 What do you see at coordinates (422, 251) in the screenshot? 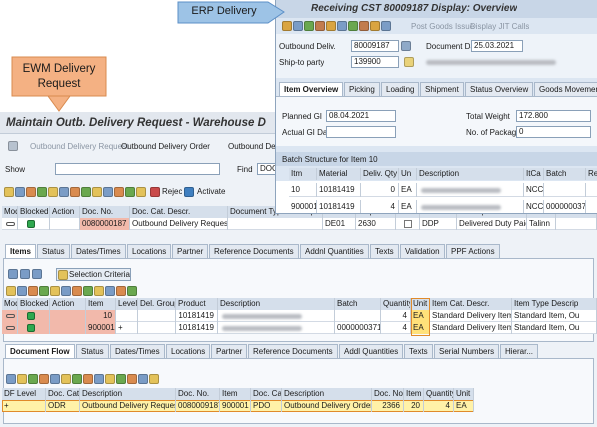
I see `tab: Validation` at bounding box center [422, 251].